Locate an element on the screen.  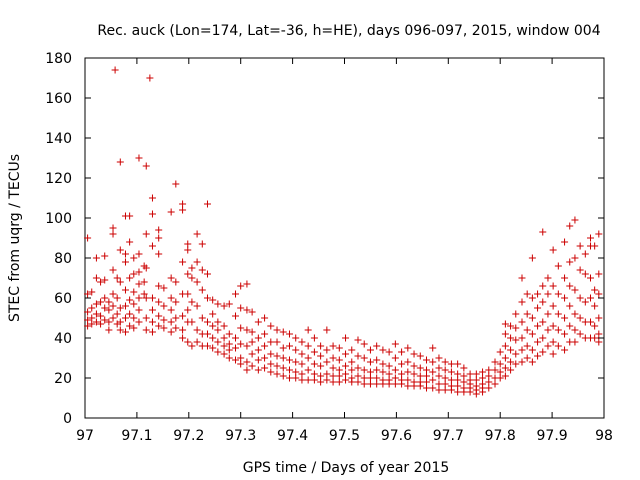
x-tick-label: 97 is located at coordinates (85, 436).